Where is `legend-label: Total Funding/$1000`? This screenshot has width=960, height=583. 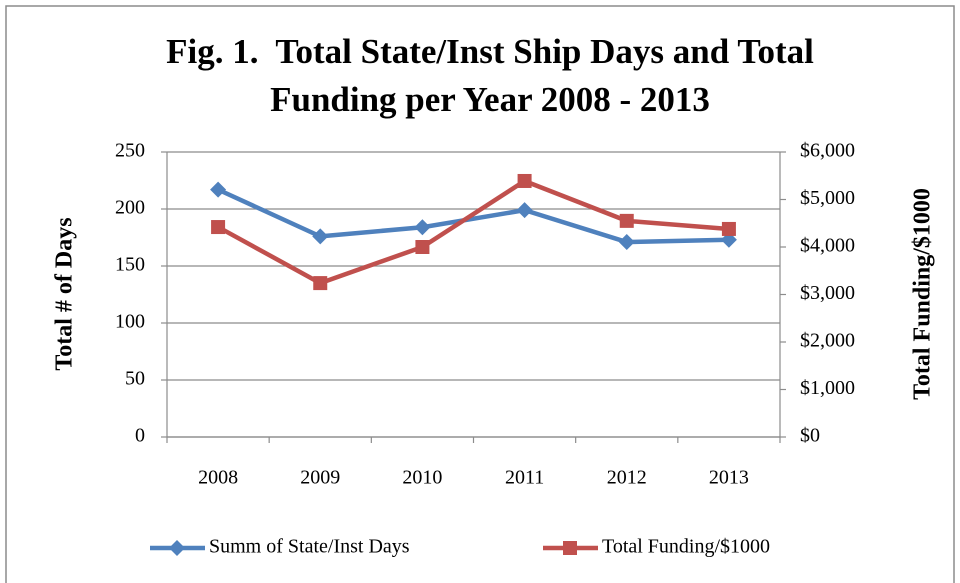
legend-label: Total Funding/$1000 is located at coordinates (686, 547).